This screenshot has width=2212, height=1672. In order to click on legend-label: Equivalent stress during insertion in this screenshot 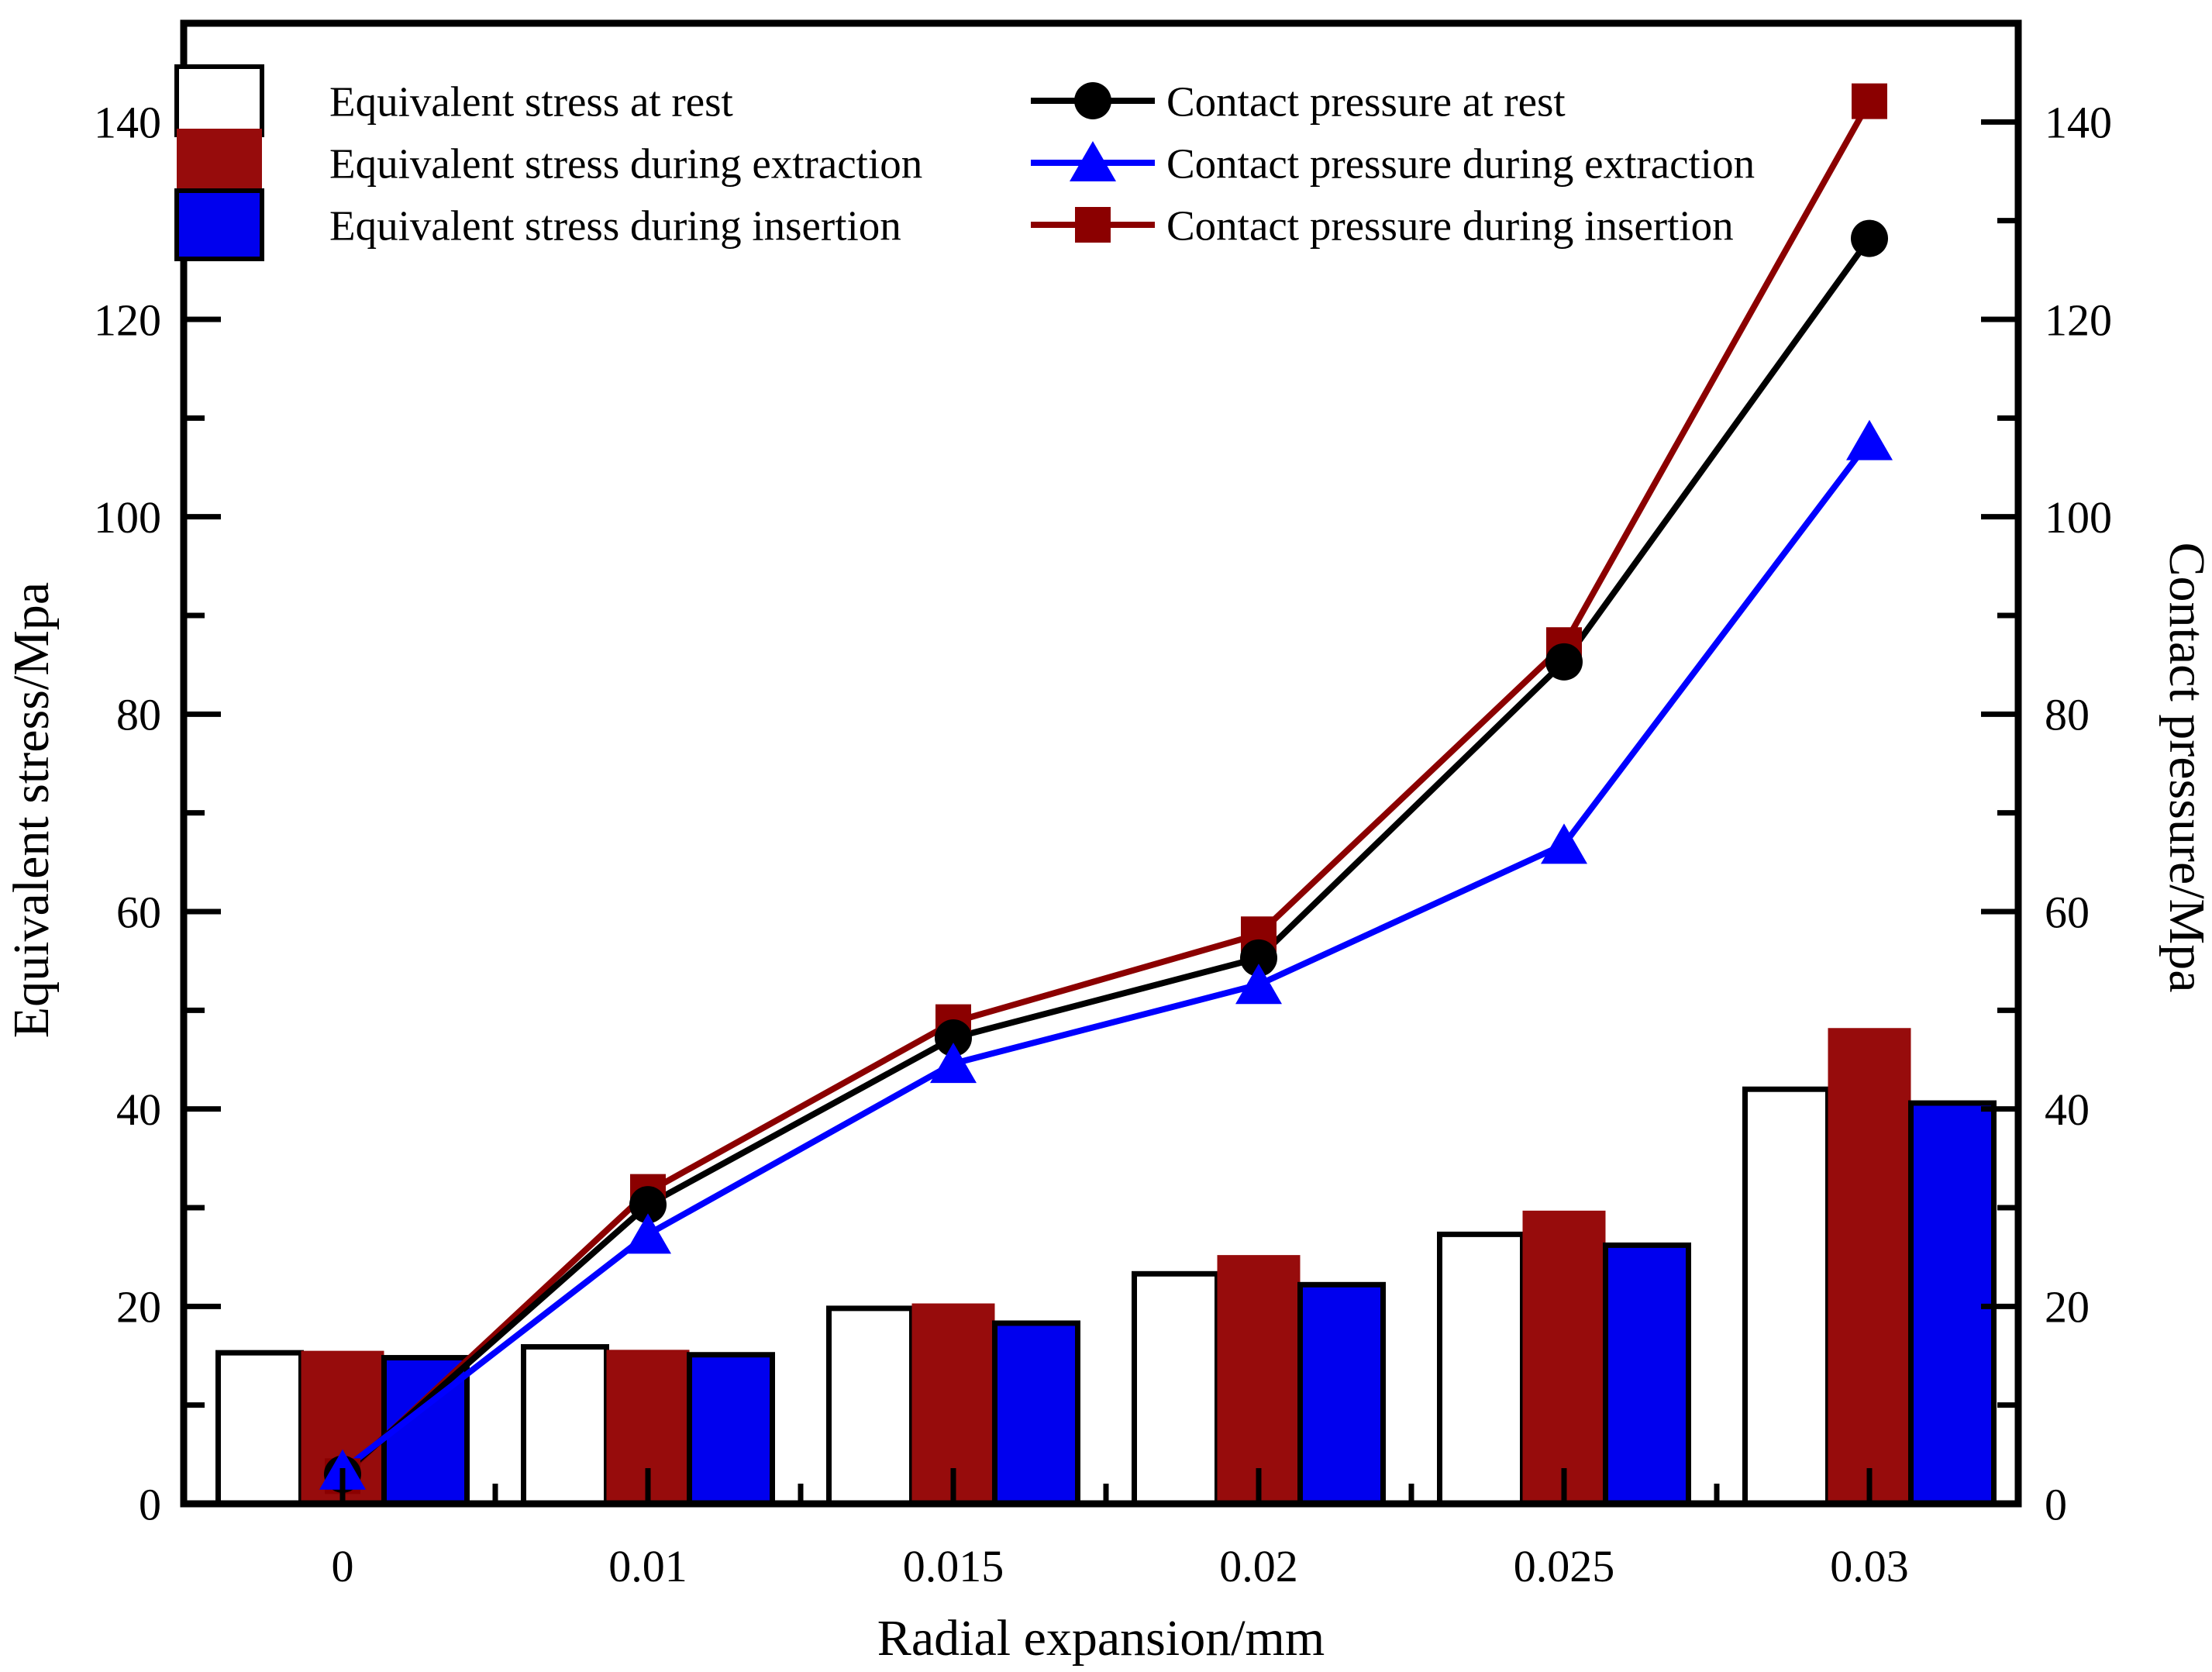, I will do `click(615, 225)`.